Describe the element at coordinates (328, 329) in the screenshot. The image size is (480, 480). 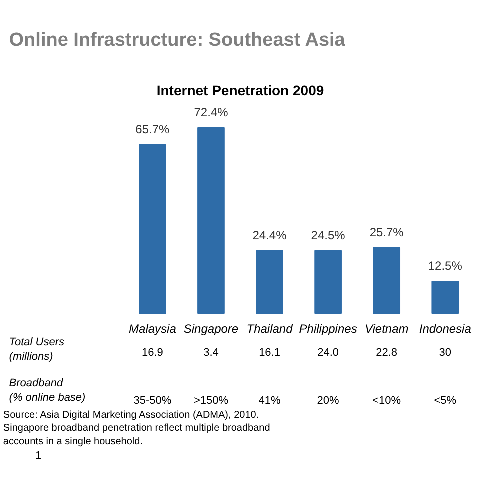
I see `x-tick-label: Philippines` at that location.